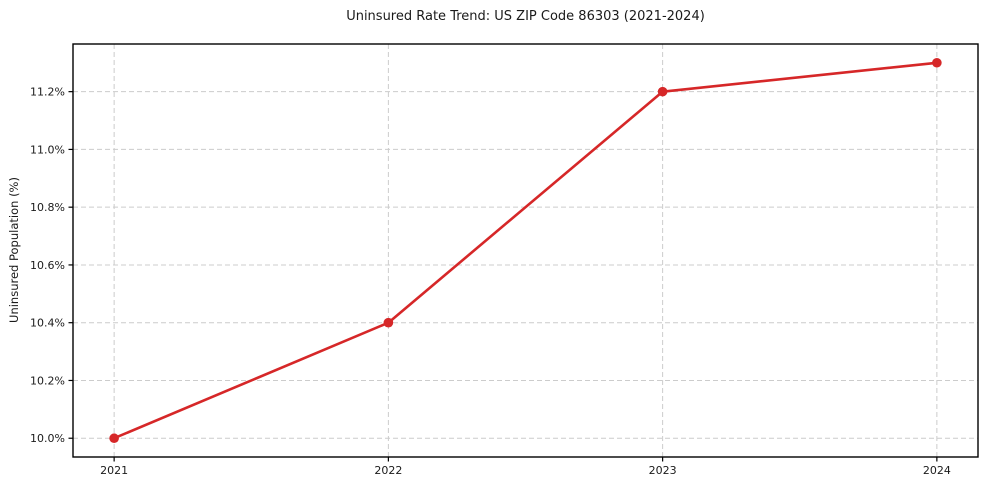 The height and width of the screenshot is (490, 989). What do you see at coordinates (47, 149) in the screenshot?
I see `y-tick-label: 11.0%` at bounding box center [47, 149].